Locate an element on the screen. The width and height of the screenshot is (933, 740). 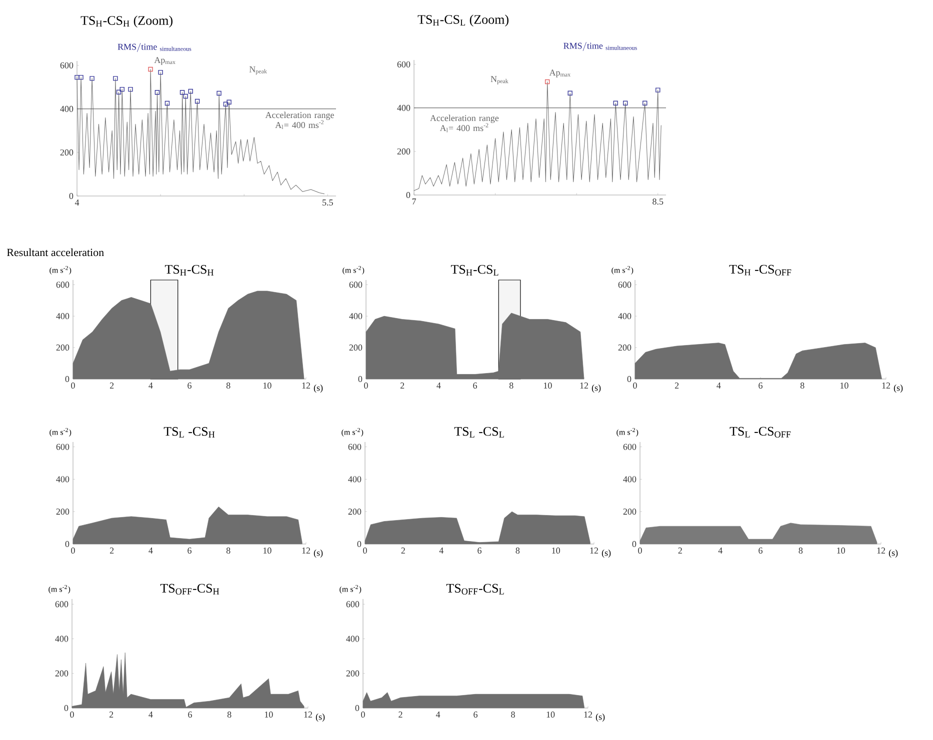
chart-title: TS$_{OFF}$-CS$_{H}$ is located at coordinates (190, 589).